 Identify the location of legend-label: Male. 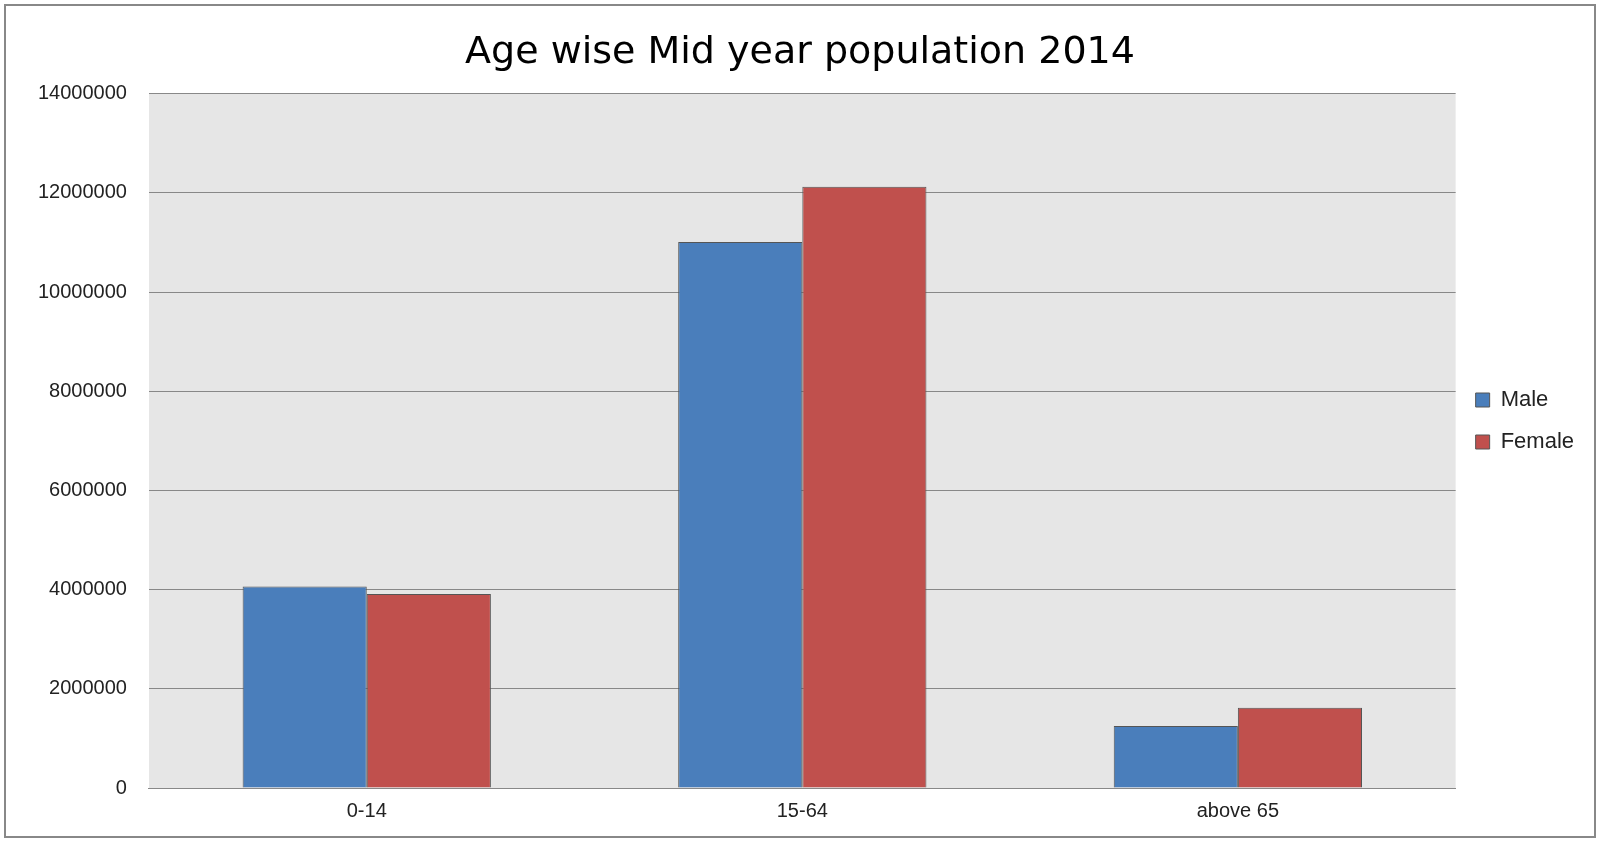
(1524, 399).